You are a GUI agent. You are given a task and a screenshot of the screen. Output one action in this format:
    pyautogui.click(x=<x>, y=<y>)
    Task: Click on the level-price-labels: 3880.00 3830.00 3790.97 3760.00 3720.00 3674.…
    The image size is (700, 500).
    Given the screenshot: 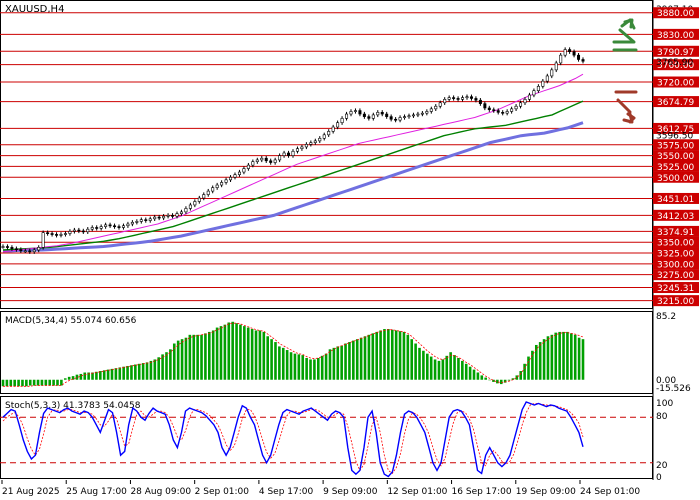 What is the action you would take?
    pyautogui.click(x=676, y=157)
    